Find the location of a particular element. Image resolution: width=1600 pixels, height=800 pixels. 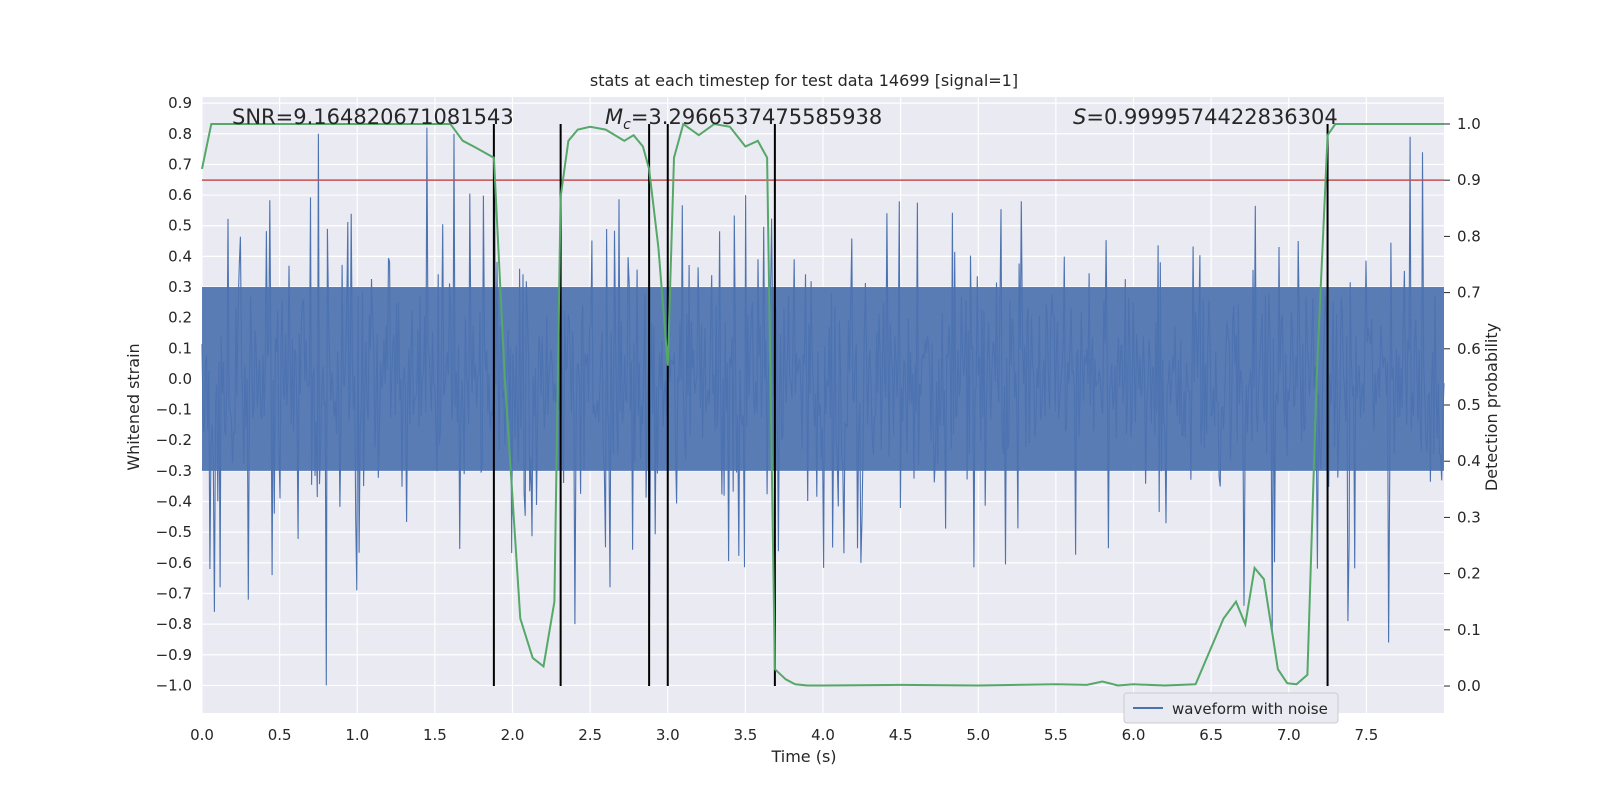

y-tick-label: 0.9 is located at coordinates (180, 103).